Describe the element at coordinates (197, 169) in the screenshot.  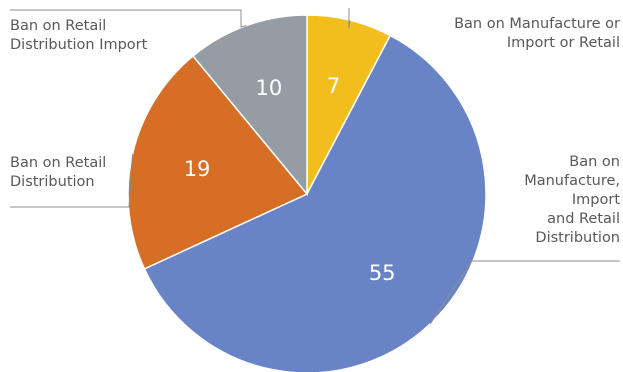
I see `value-label-retail-distribution: 19` at that location.